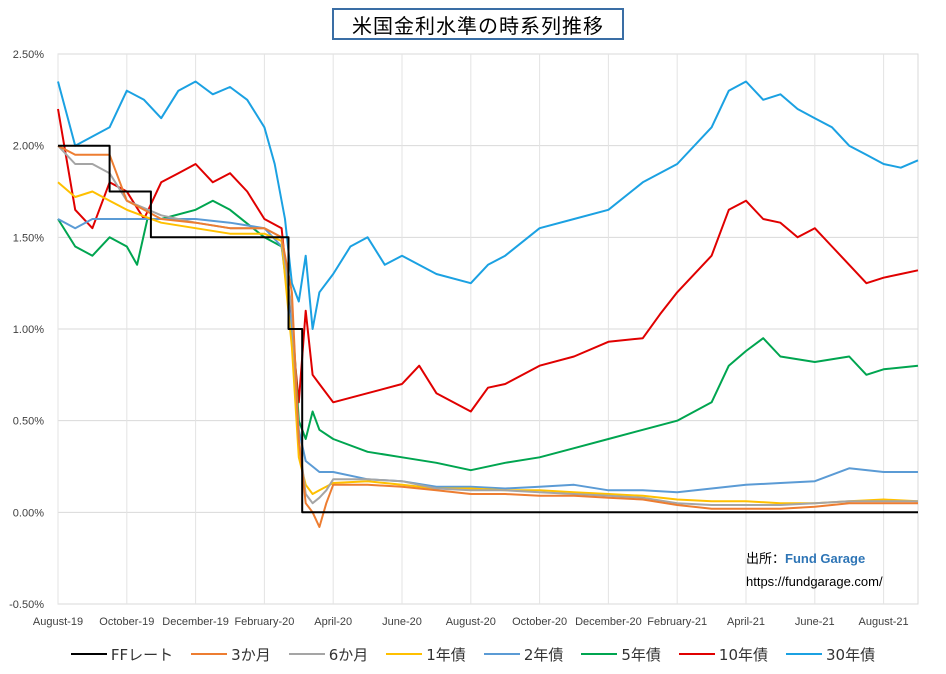 The width and height of the screenshot is (946, 674). What do you see at coordinates (26, 605) in the screenshot?
I see `y-tick-label: -0.50%` at bounding box center [26, 605].